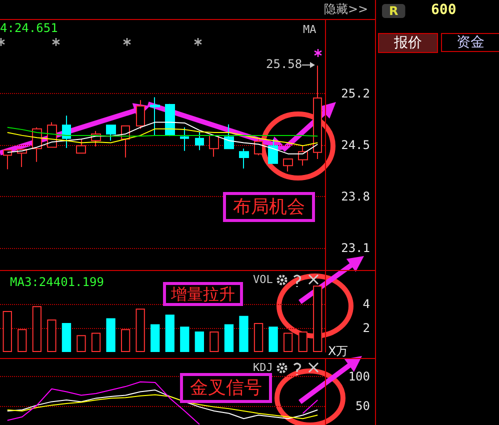  Describe the element at coordinates (363, 405) in the screenshot. I see `y-tick-label: 50` at that location.